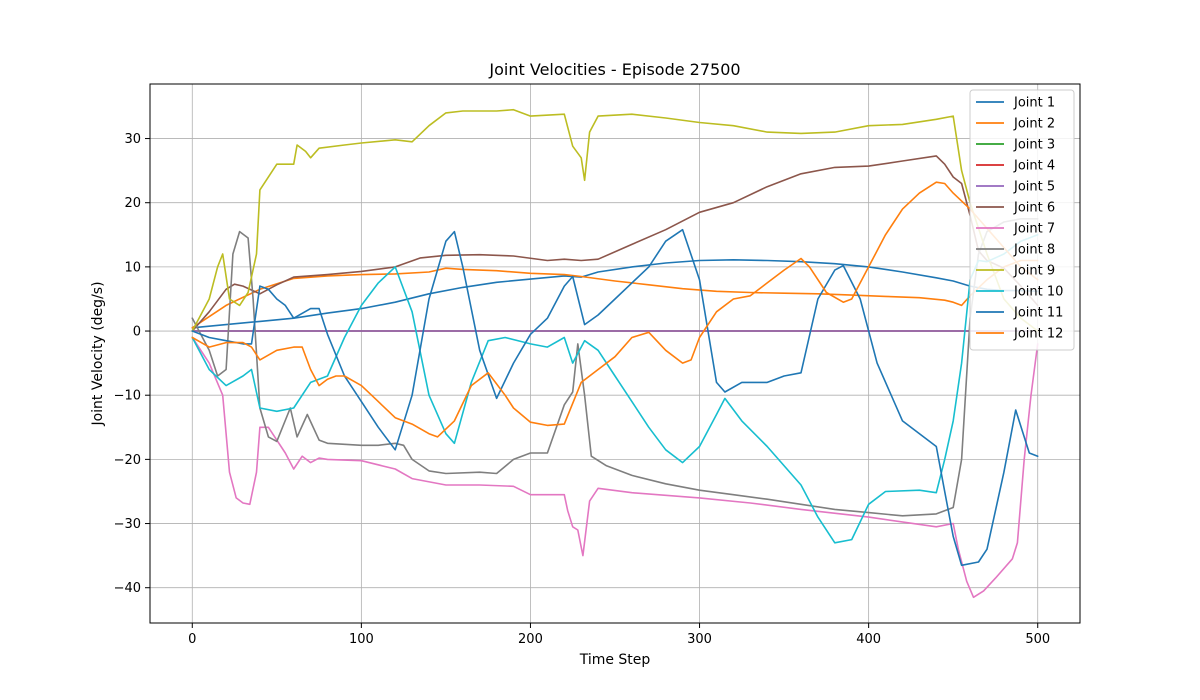  What do you see at coordinates (127, 588) in the screenshot?
I see `y-tick-label: −40` at bounding box center [127, 588].